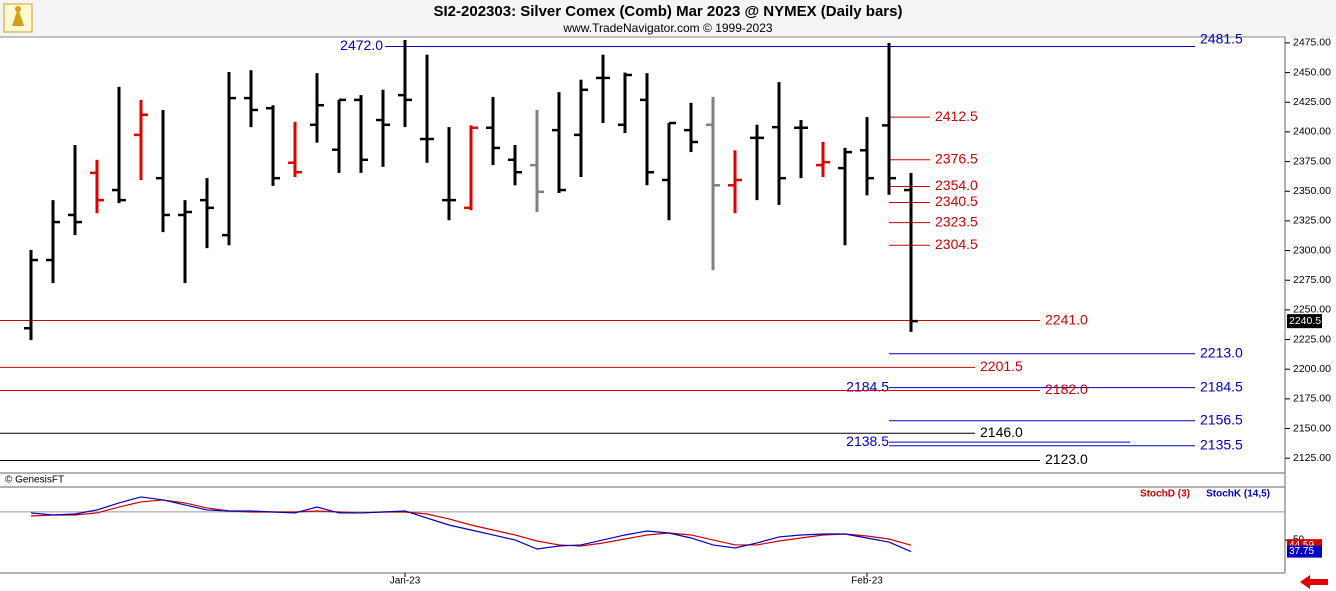 The width and height of the screenshot is (1336, 591). What do you see at coordinates (867, 581) in the screenshot?
I see `x-tick-label: Feb-23` at bounding box center [867, 581].